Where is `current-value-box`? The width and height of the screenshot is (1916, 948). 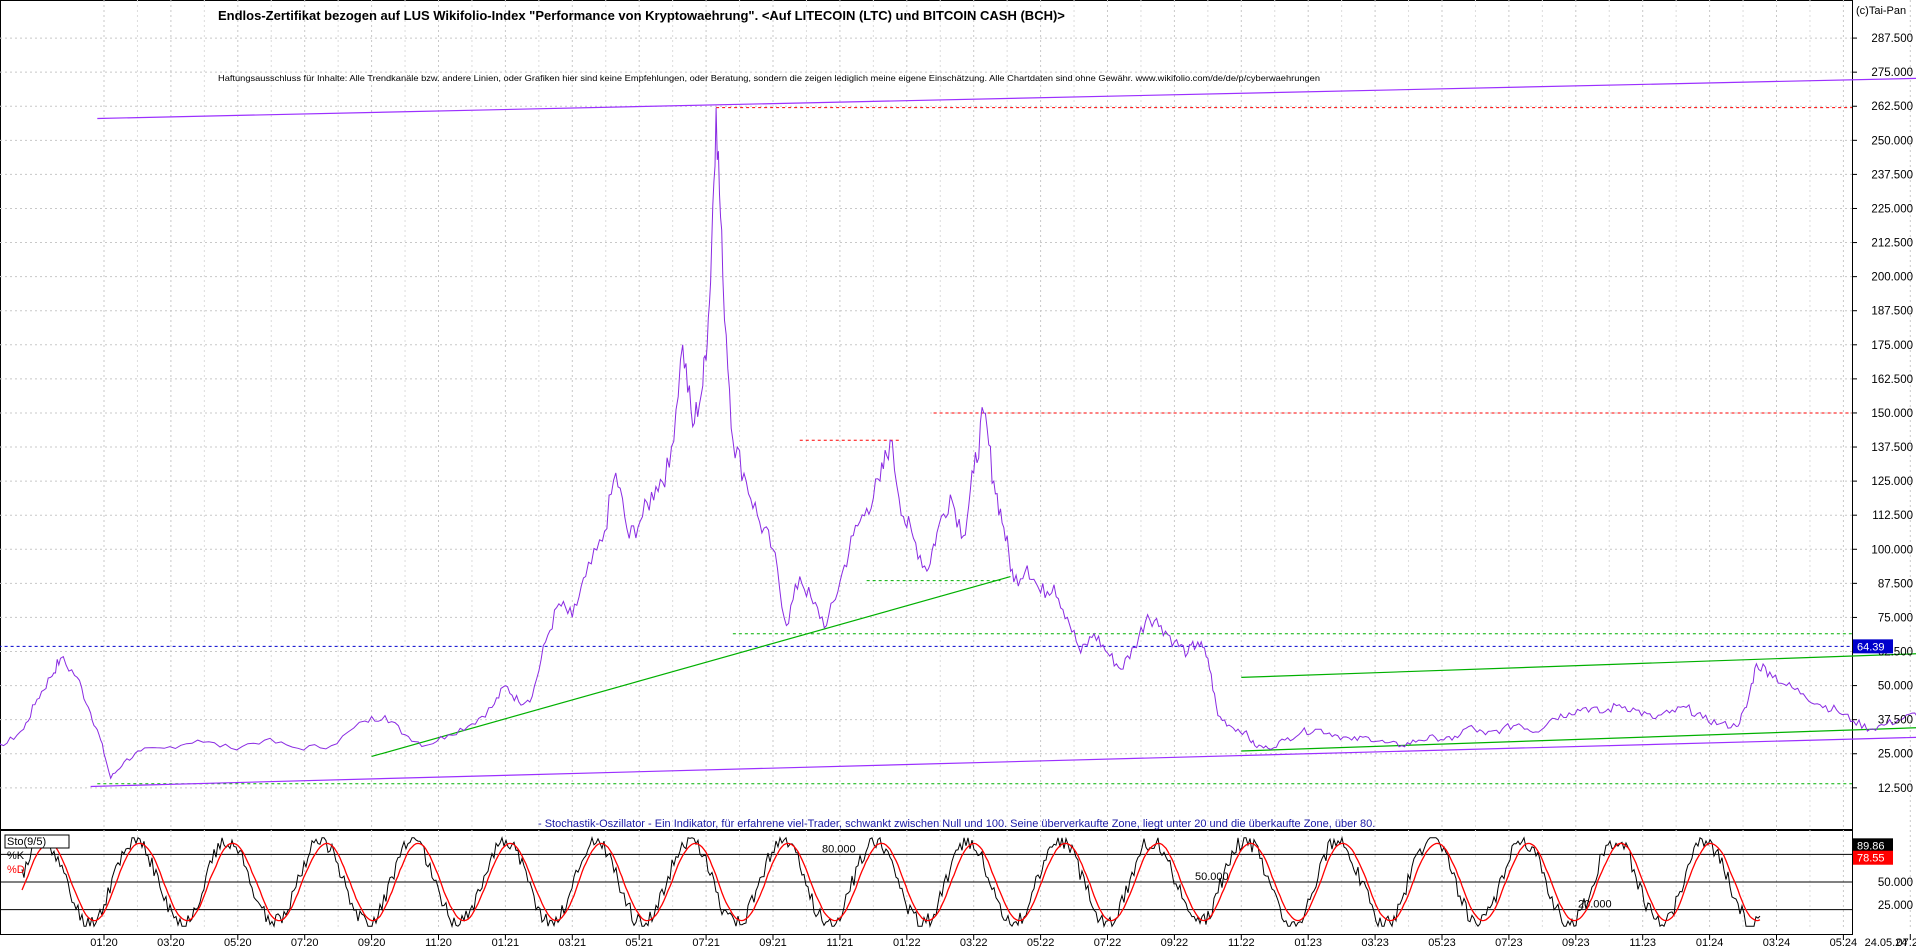 current-value-box is located at coordinates (1873, 646).